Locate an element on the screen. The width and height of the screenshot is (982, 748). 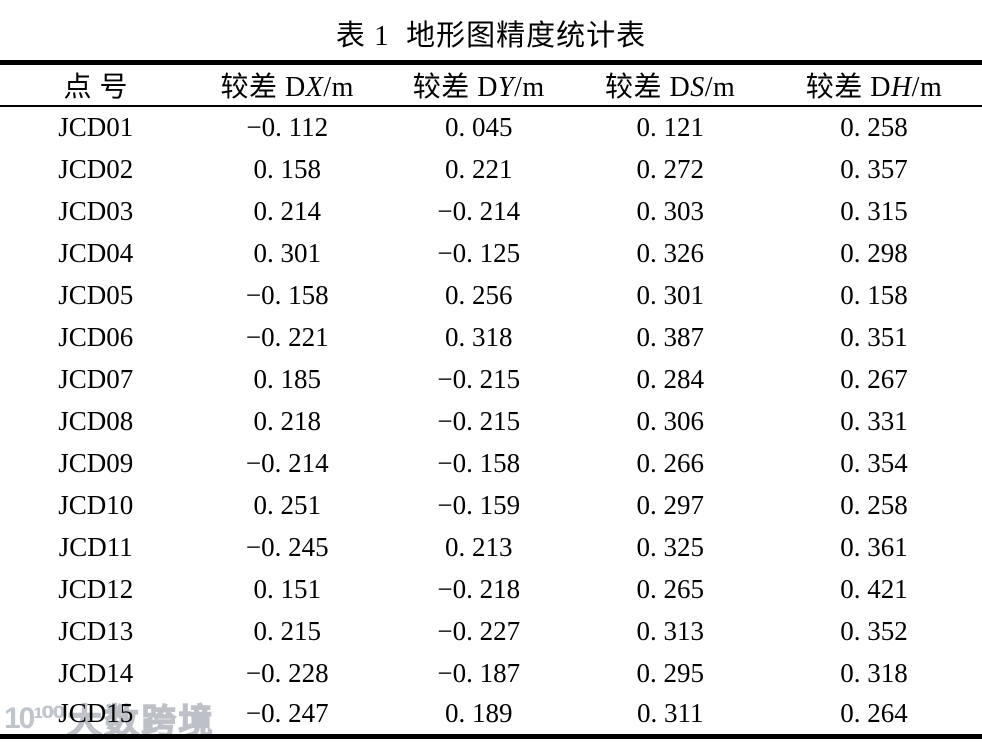
value-cell: −0. 112 is located at coordinates (287, 127).